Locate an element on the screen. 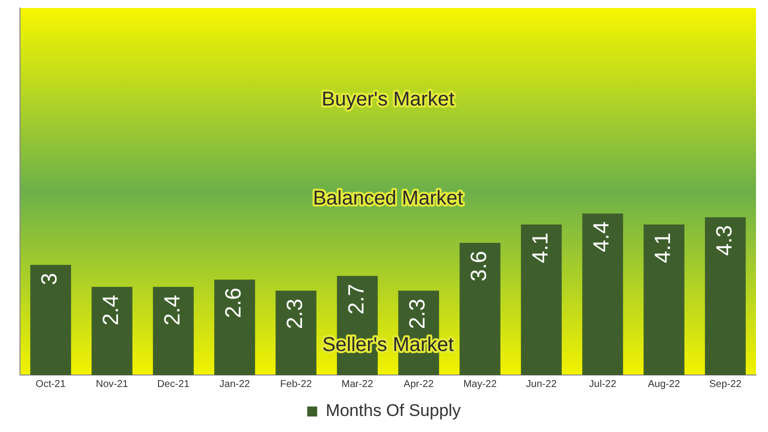 The width and height of the screenshot is (768, 432). data-label: 2.6 is located at coordinates (233, 303).